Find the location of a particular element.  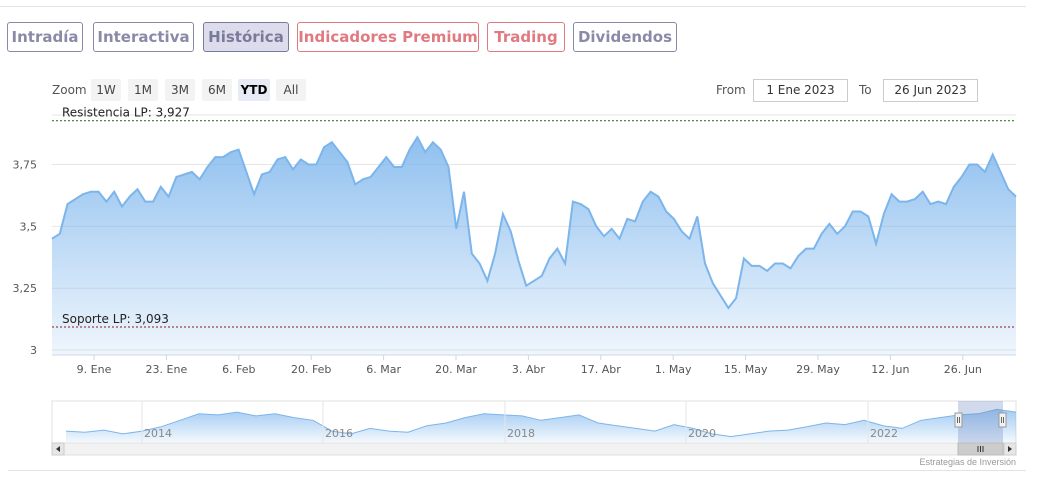

scrollbar-track is located at coordinates (534, 449).